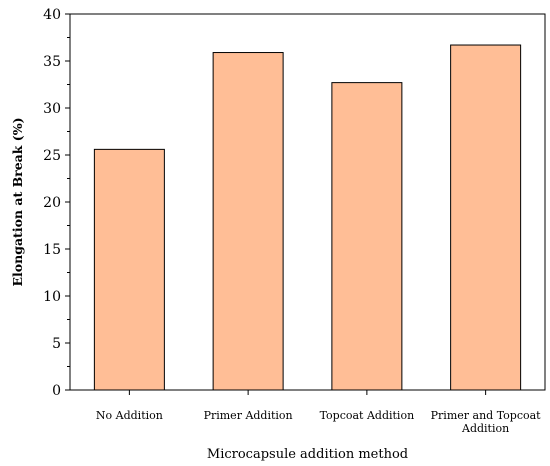  I want to click on y-tick-label: 15, so click(52, 250).